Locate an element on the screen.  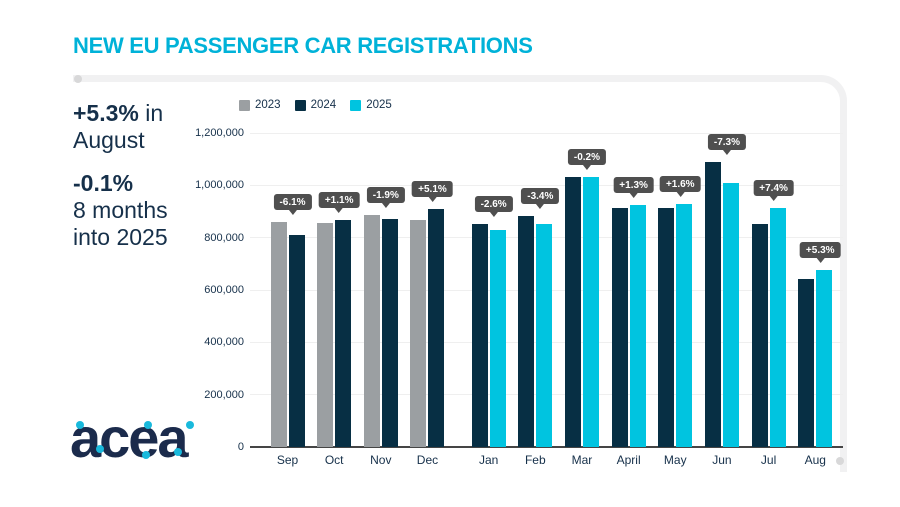
pct-badge-feb: -3.4% is located at coordinates (540, 198).